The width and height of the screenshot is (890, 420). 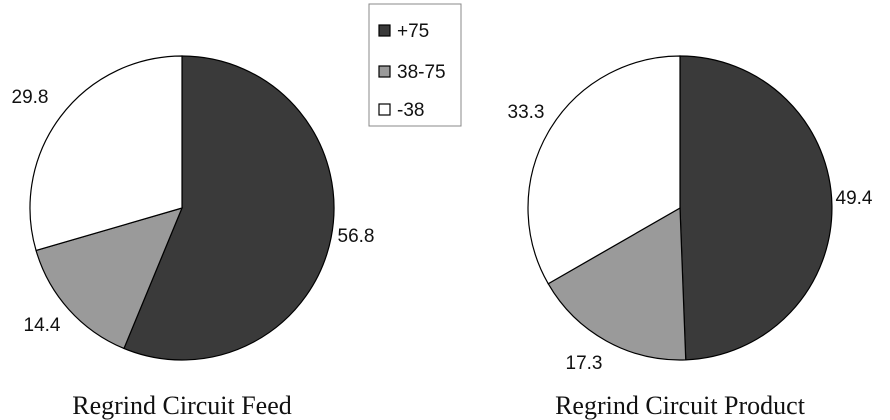 What do you see at coordinates (413, 31) in the screenshot?
I see `legend-label-plus75: +75` at bounding box center [413, 31].